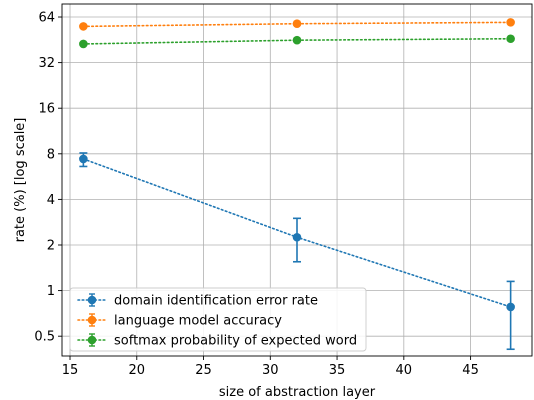  Describe the element at coordinates (46, 18) in the screenshot. I see `y-tick-label: 64` at that location.